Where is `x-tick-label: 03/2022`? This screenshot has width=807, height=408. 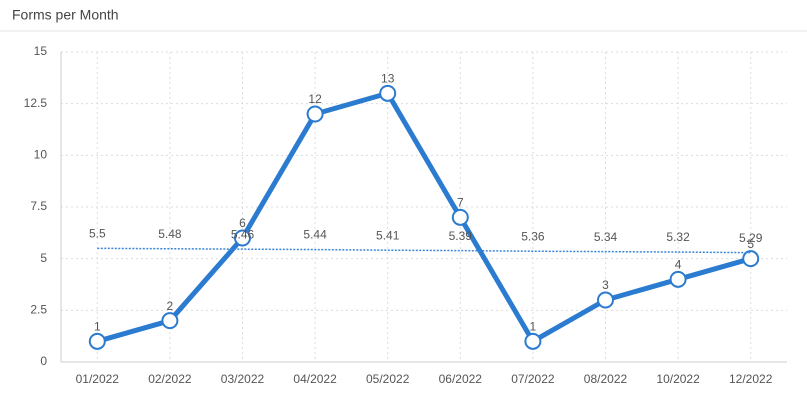 x-tick-label: 03/2022 is located at coordinates (243, 379).